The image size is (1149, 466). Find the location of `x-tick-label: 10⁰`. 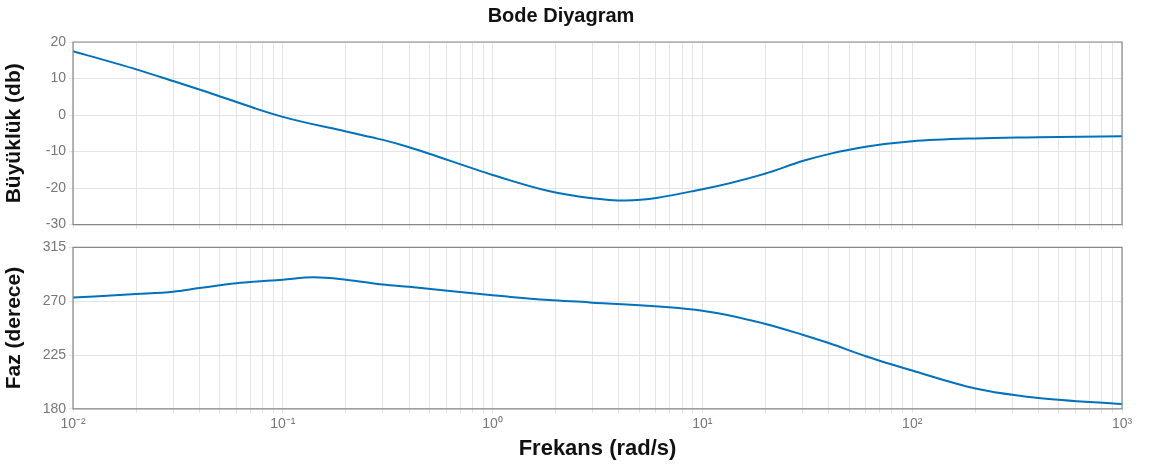

x-tick-label: 10⁰ is located at coordinates (492, 423).